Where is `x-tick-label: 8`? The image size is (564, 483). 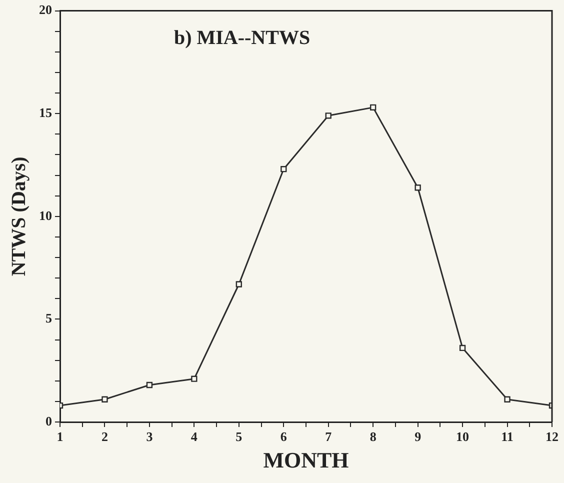 x-tick-label: 8 is located at coordinates (373, 436).